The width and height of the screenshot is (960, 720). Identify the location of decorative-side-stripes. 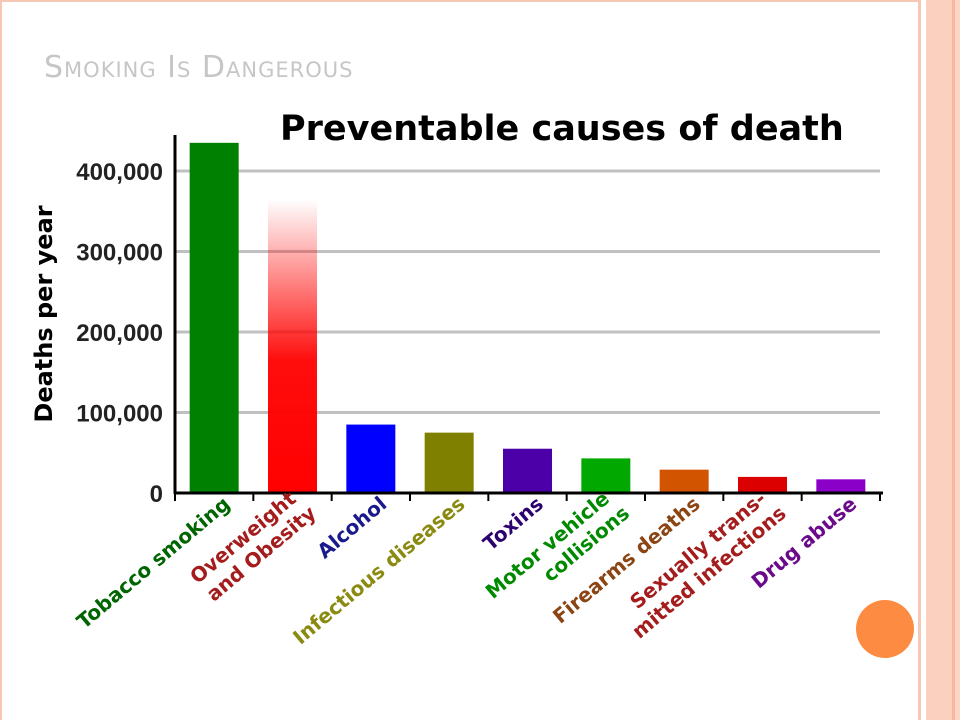
(939, 360).